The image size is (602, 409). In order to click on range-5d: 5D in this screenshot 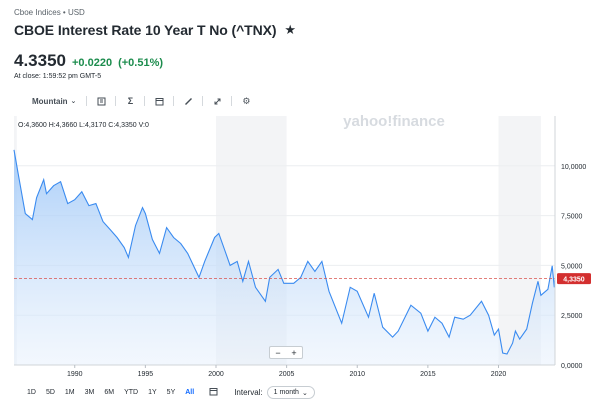, I will do `click(50, 392)`.